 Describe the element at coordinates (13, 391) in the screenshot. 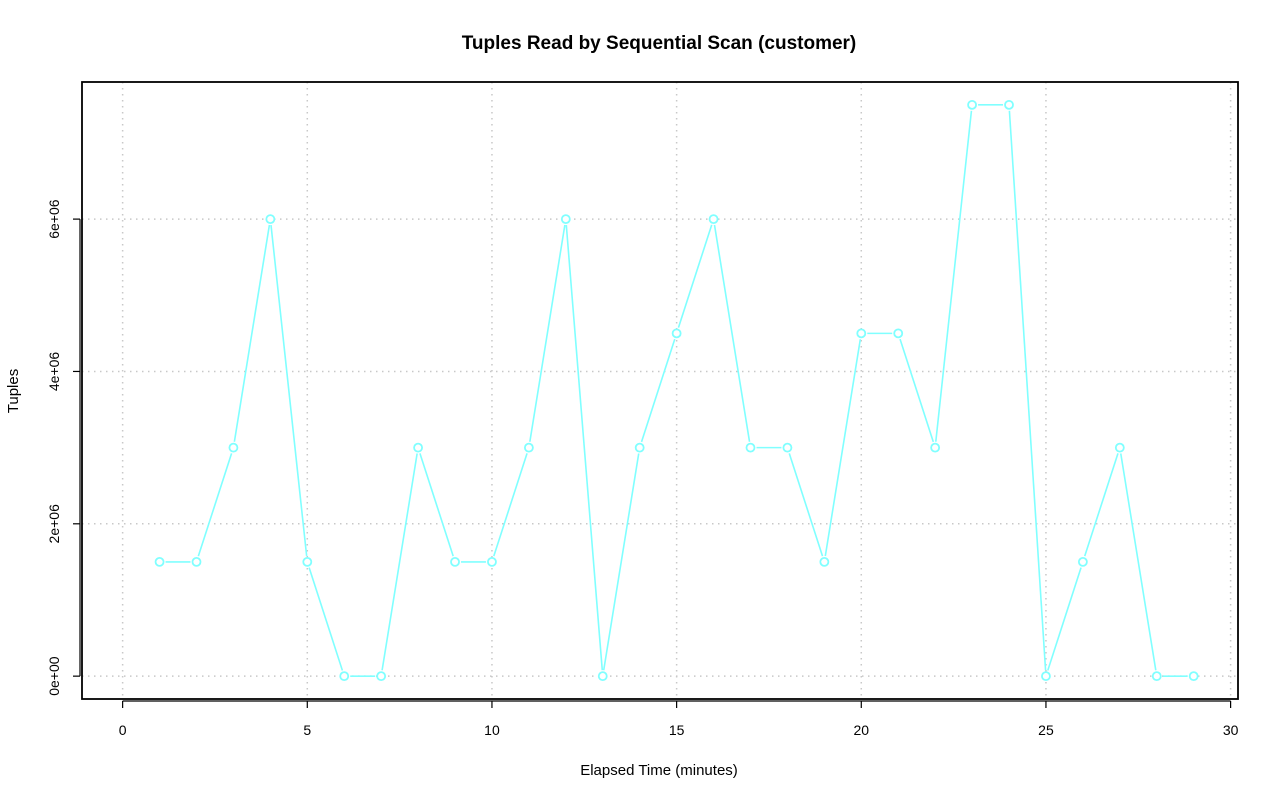

I see `y-axis-label: Tuples` at that location.